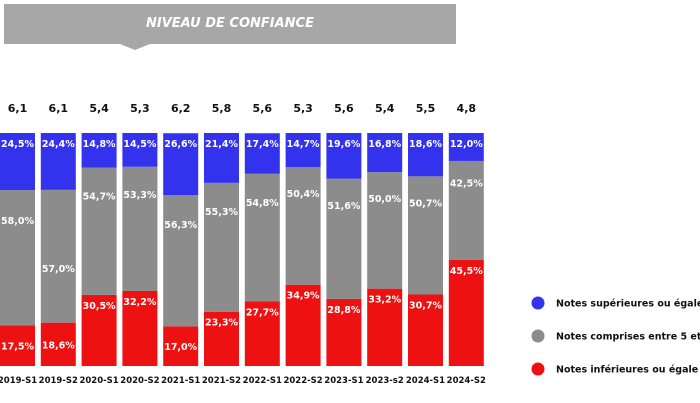  Describe the element at coordinates (58, 269) in the screenshot. I see `data-label: 57,0%` at that location.